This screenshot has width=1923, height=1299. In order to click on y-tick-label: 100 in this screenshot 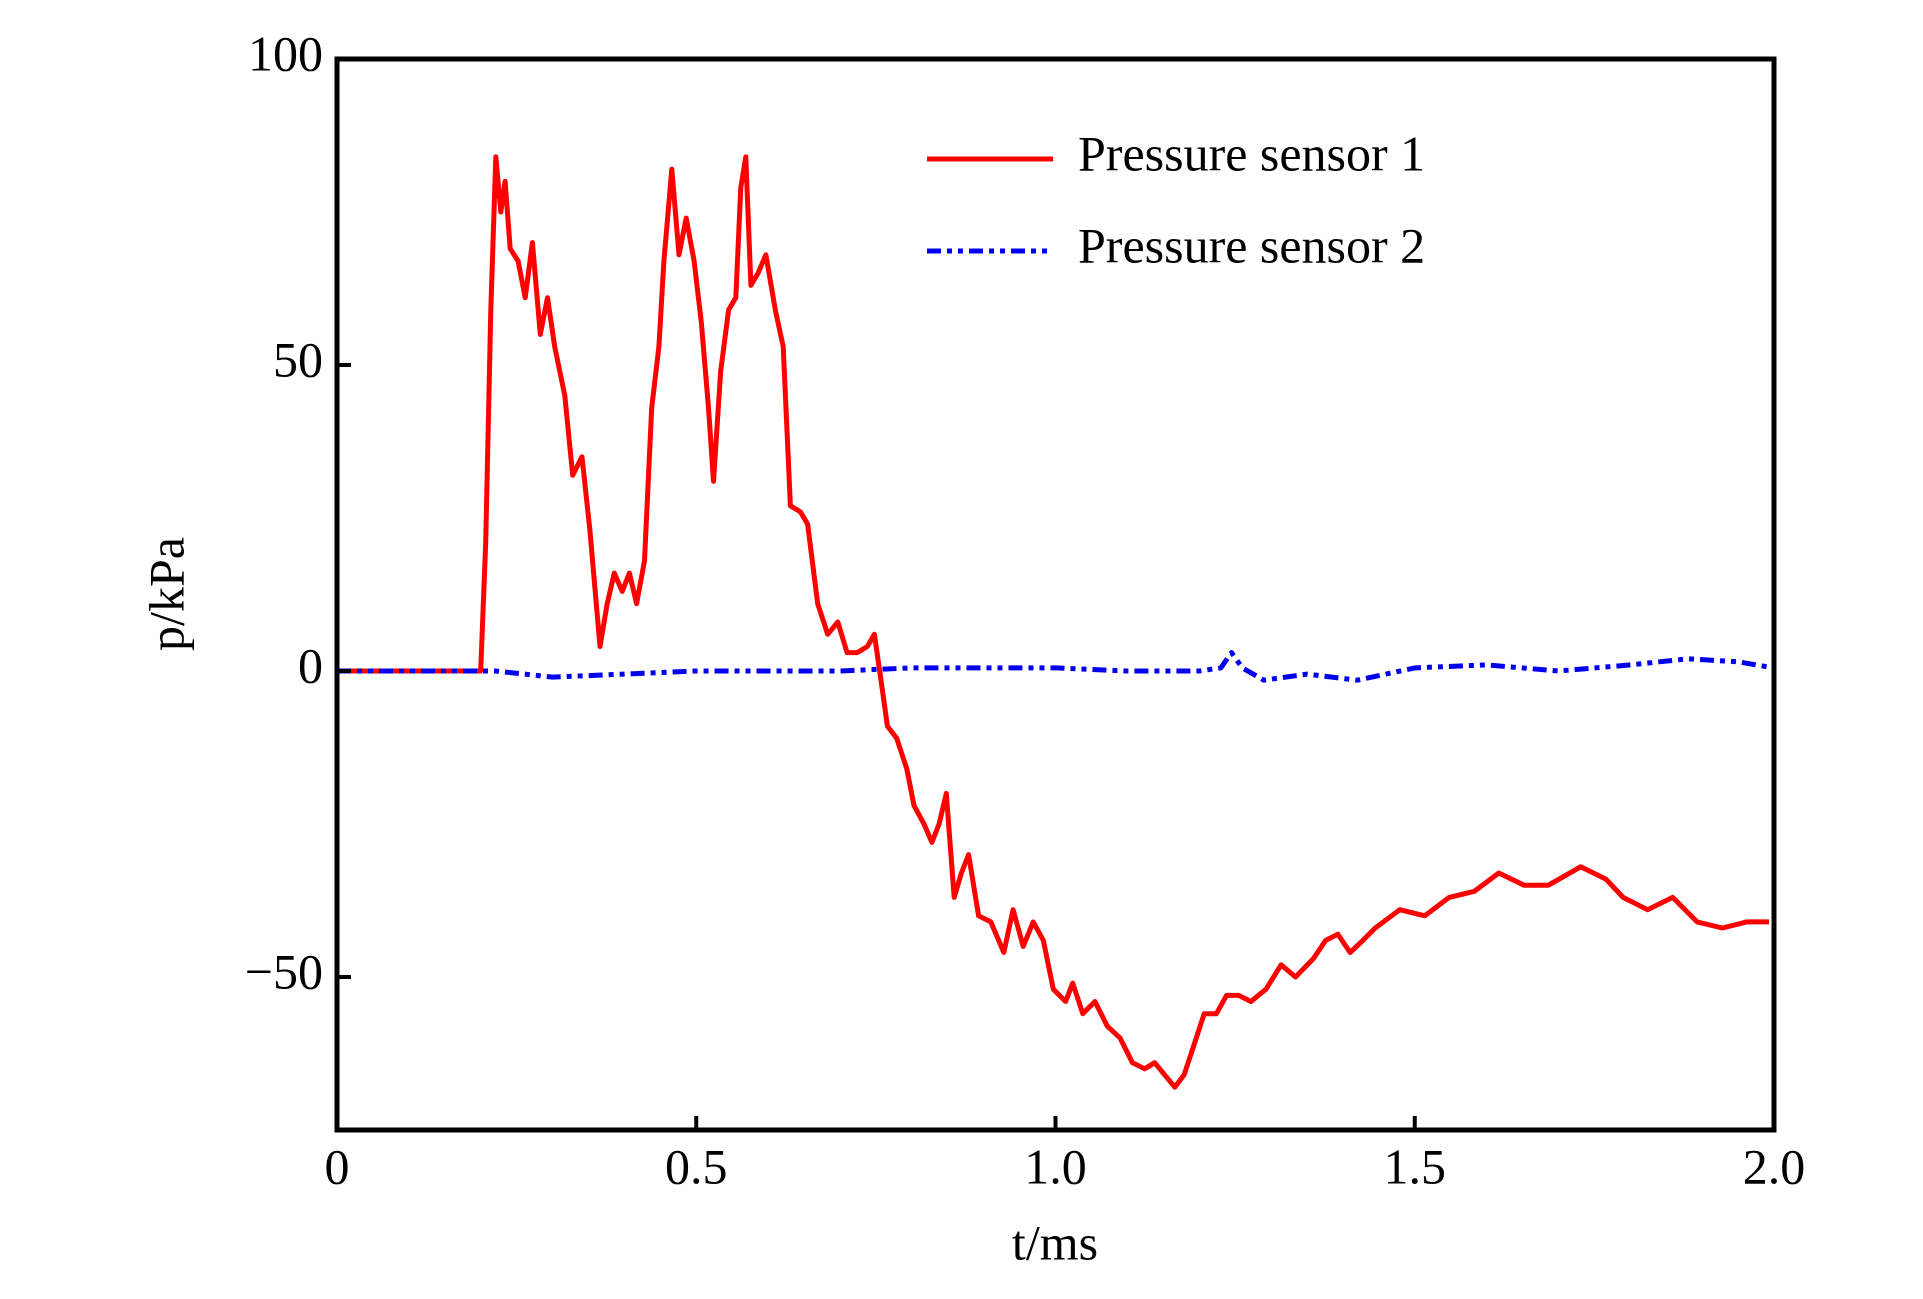, I will do `click(285, 53)`.